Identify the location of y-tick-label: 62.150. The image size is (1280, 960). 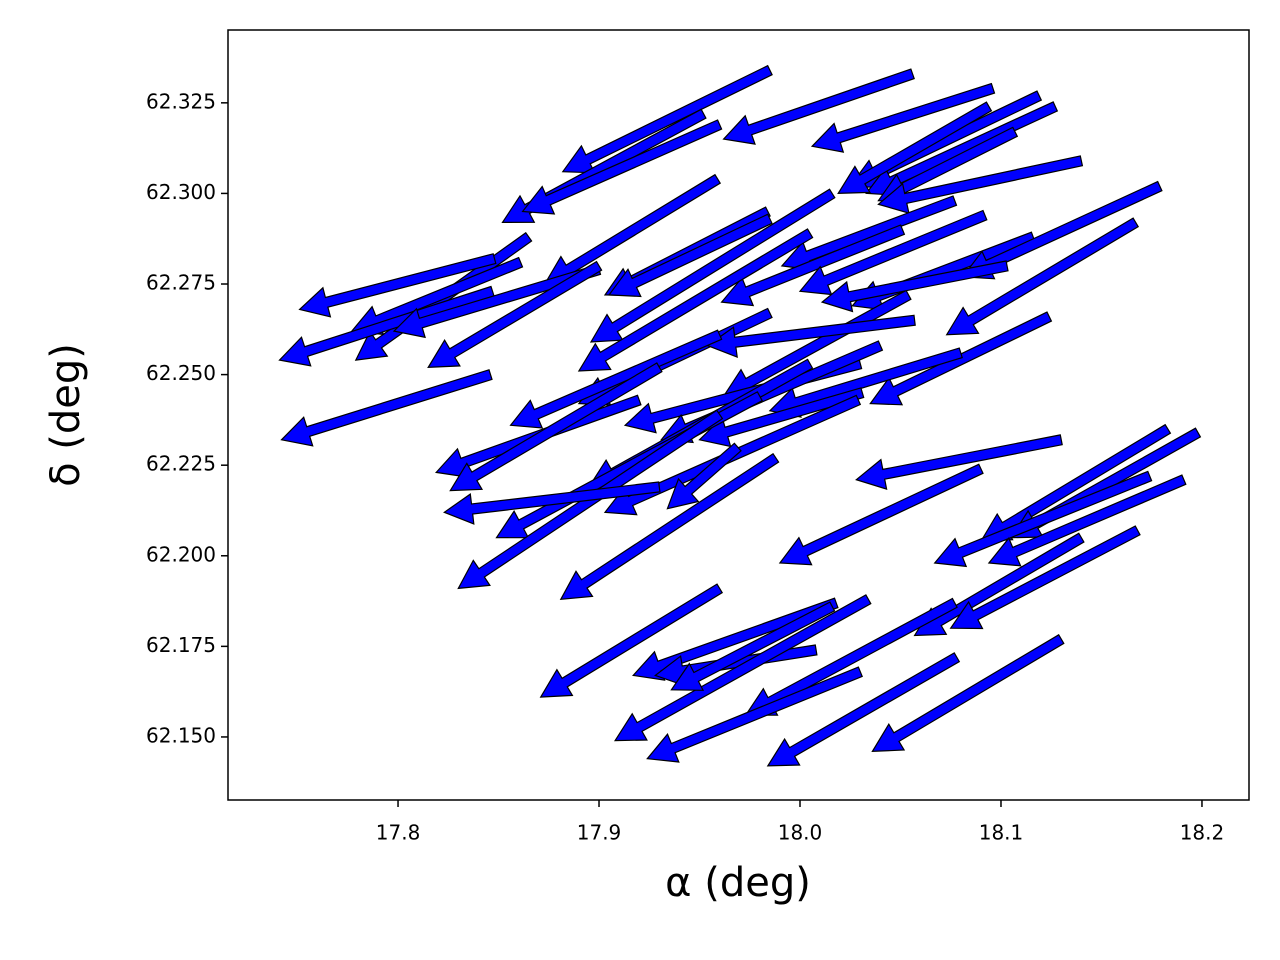
(181, 735).